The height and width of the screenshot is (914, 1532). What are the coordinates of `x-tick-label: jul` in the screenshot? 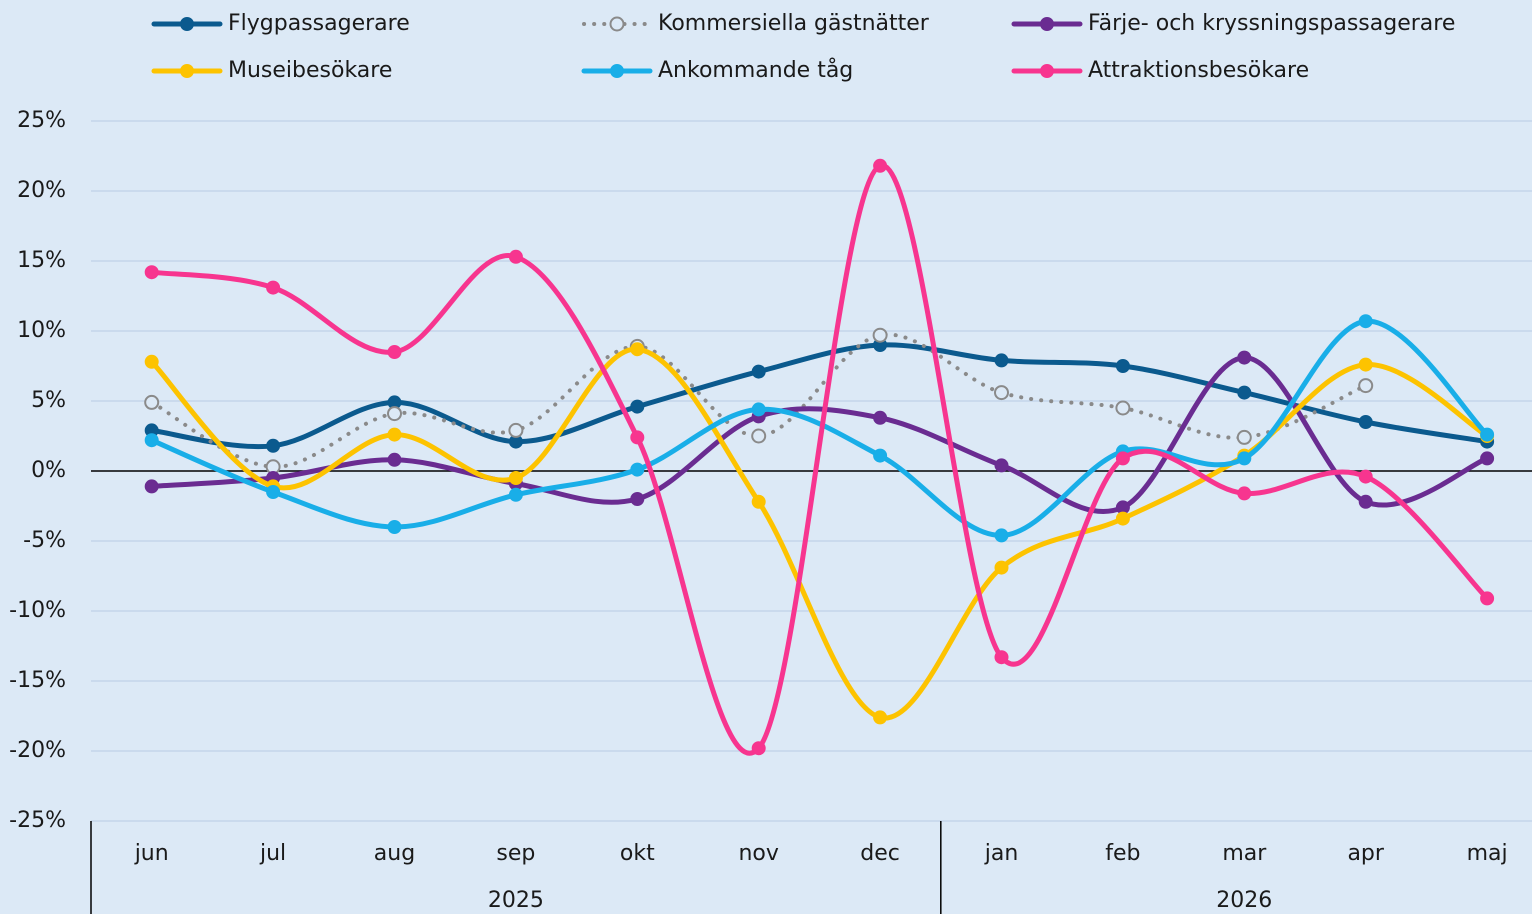 It's located at (272, 853).